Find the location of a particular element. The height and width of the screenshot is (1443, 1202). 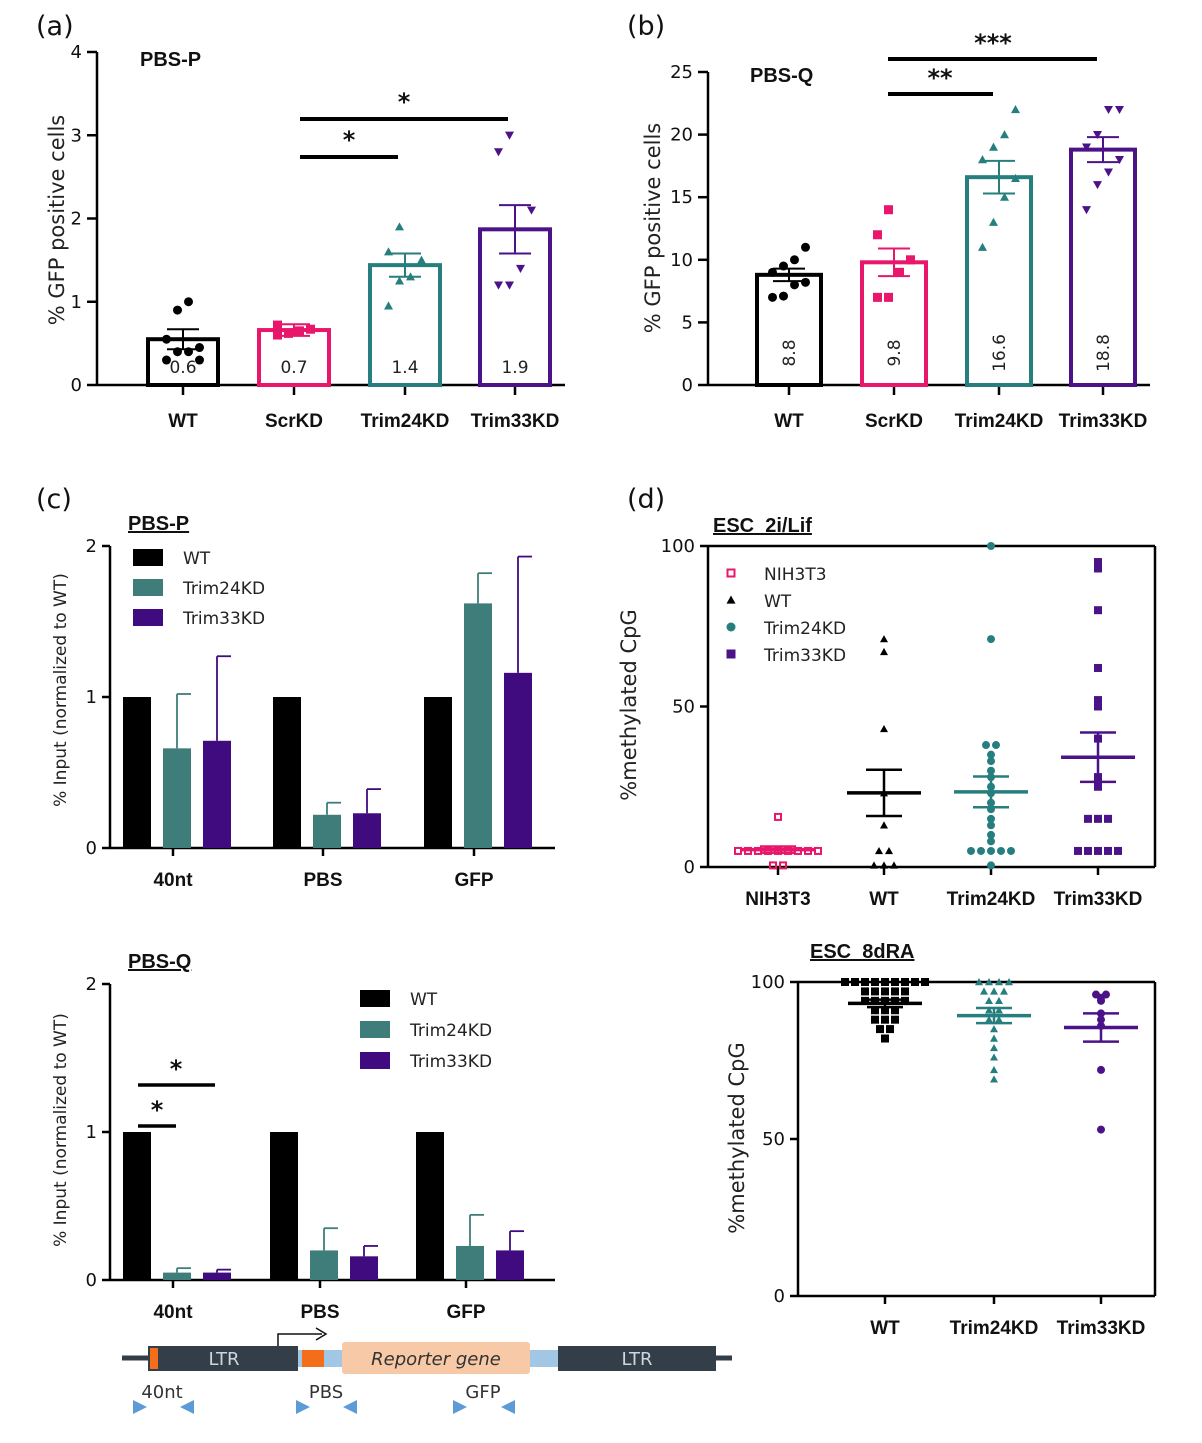

legend-label: Trim33KD is located at coordinates (450, 1062).